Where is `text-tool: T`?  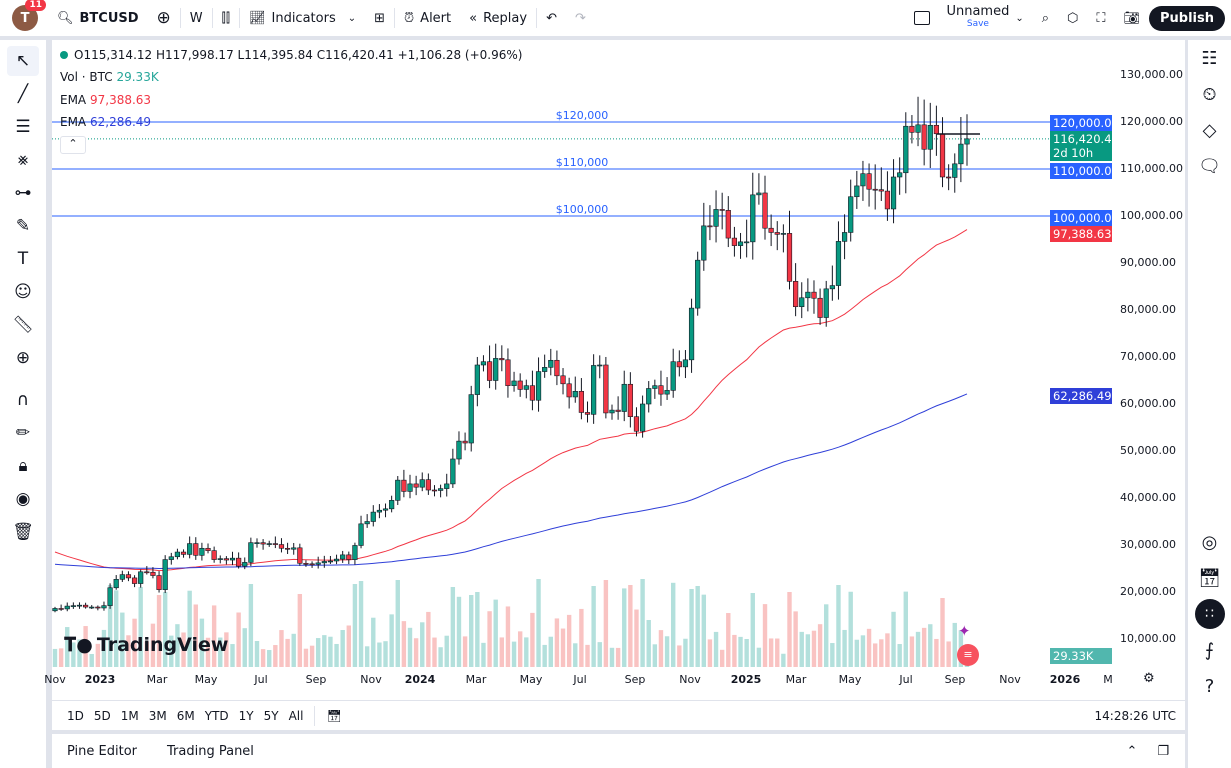
text-tool: T is located at coordinates (23, 259).